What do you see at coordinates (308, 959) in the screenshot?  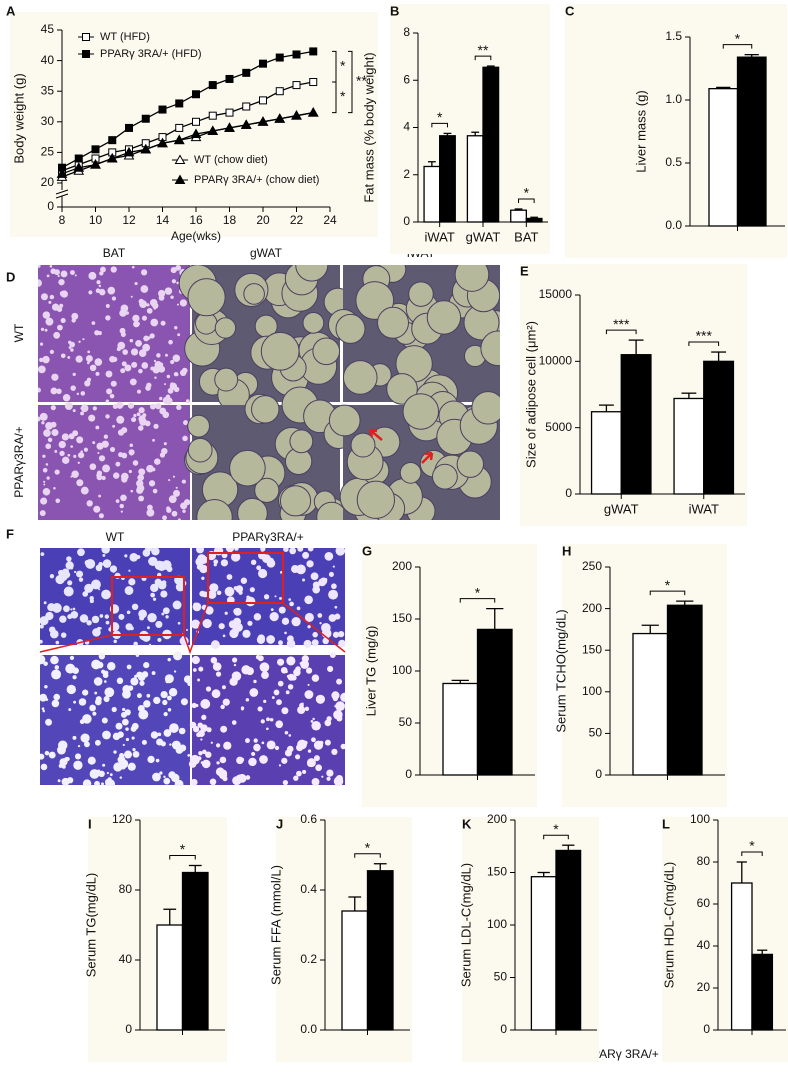 I see `y-tick-label: 0.2` at bounding box center [308, 959].